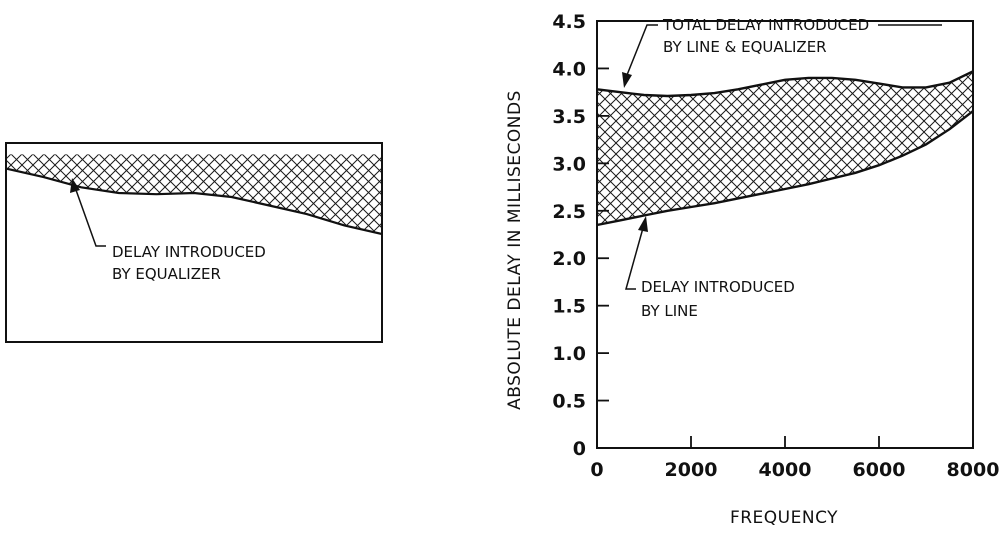  I want to click on x-tick-label: 8000, so click(973, 470).